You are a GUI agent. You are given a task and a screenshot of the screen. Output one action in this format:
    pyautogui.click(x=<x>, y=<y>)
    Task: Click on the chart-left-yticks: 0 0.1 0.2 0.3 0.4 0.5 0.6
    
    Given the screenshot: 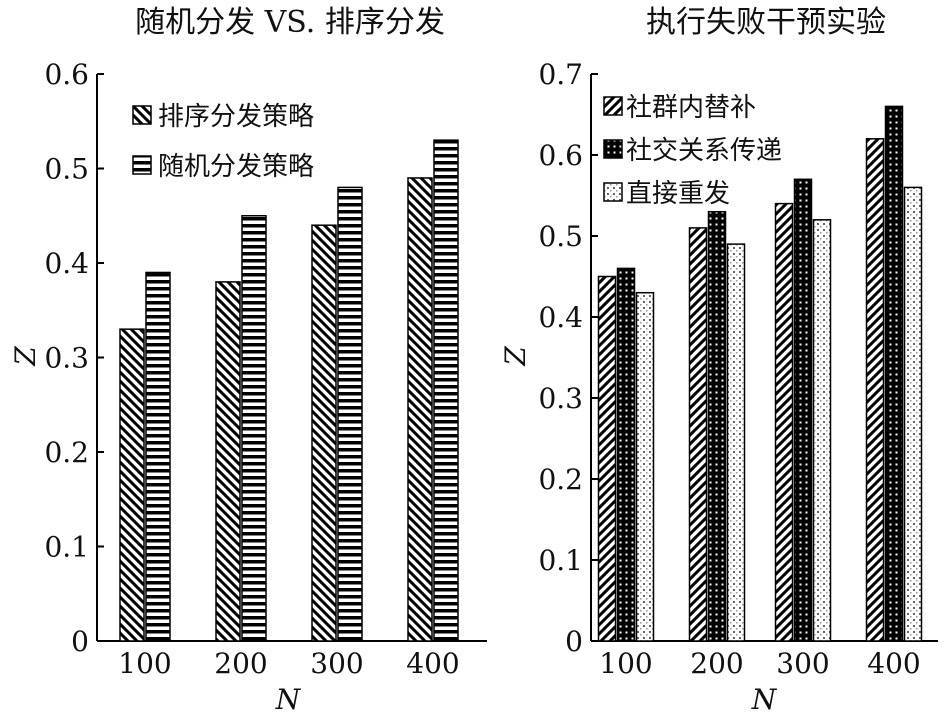 What is the action you would take?
    pyautogui.click(x=74, y=358)
    